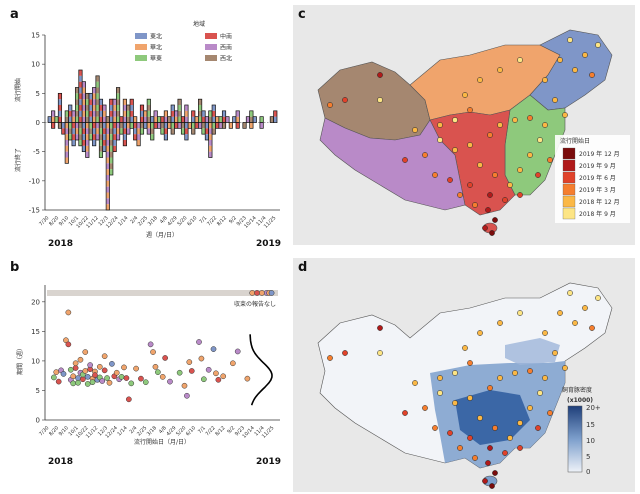 The width and height of the screenshot is (640, 494). I want to click on b-ytick-label: 10, so click(35, 361).